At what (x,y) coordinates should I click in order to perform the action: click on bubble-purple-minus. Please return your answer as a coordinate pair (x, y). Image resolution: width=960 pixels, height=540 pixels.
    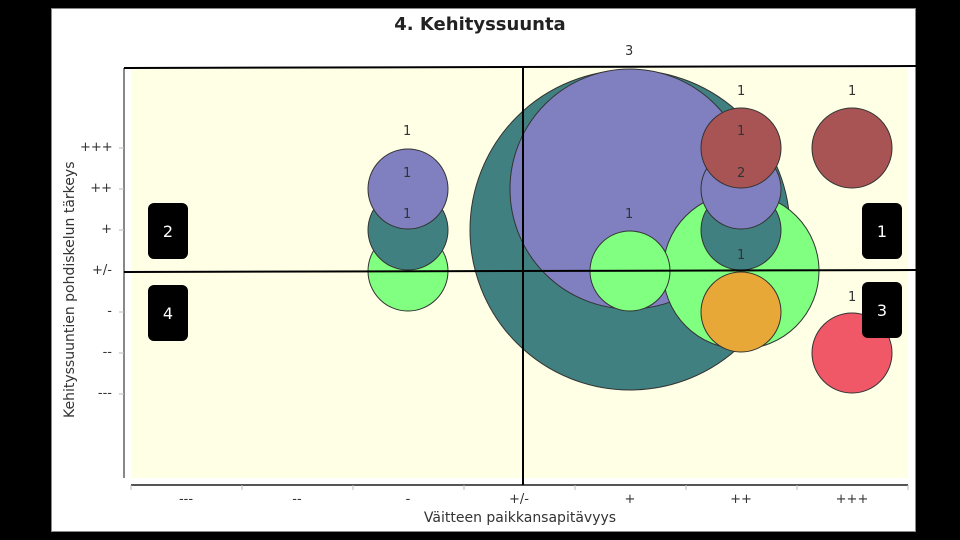
    Looking at the image, I should click on (408, 189).